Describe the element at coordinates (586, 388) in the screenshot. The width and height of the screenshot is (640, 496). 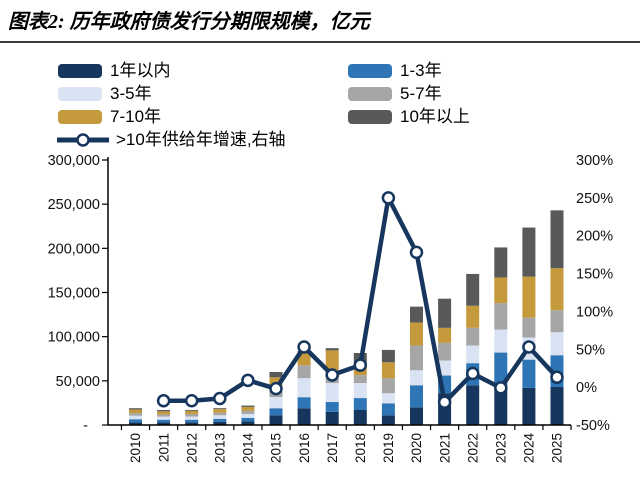
I see `y-right-tick-label: 0%` at that location.